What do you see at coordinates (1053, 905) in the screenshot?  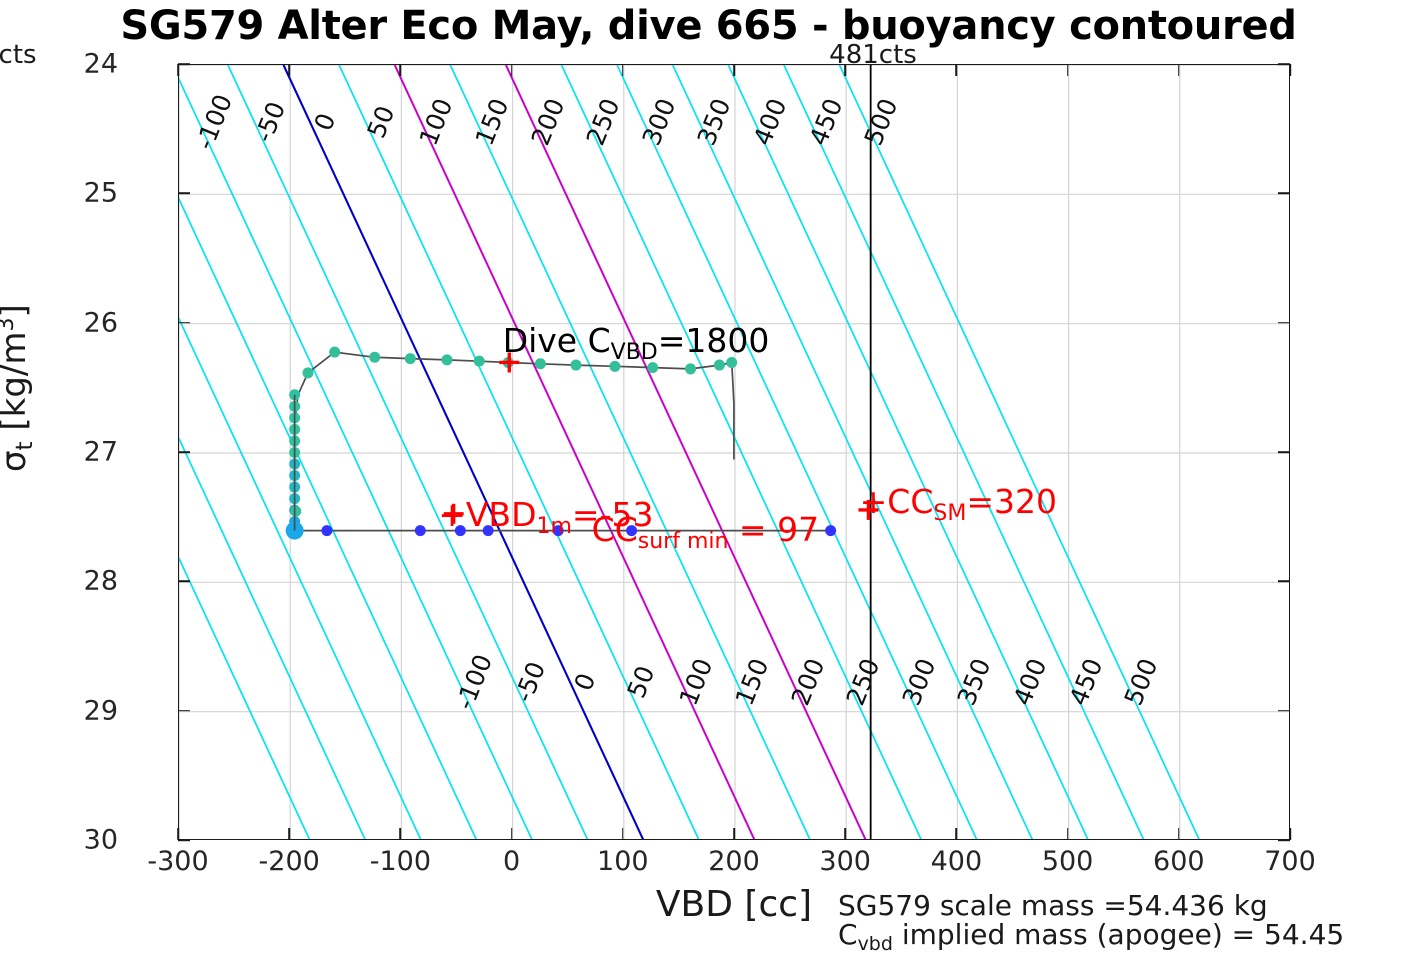 I see `footnote-scale-mass: SG579 scale mass =54.436 kg` at bounding box center [1053, 905].